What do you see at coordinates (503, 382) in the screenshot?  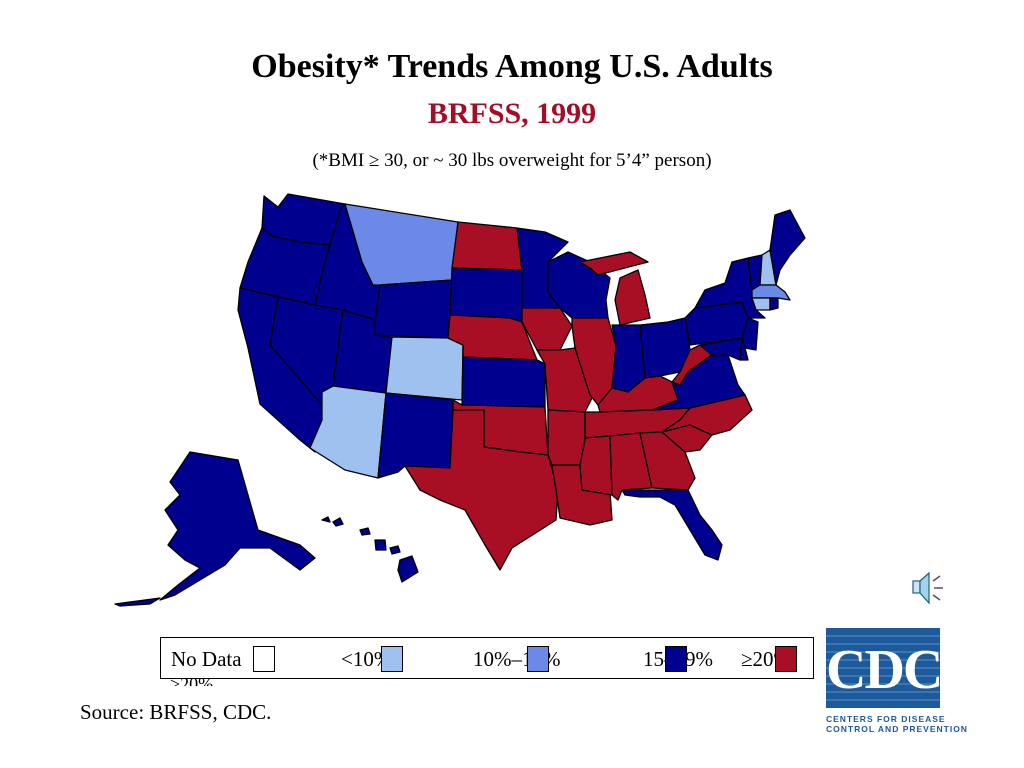 I see `state-KS` at bounding box center [503, 382].